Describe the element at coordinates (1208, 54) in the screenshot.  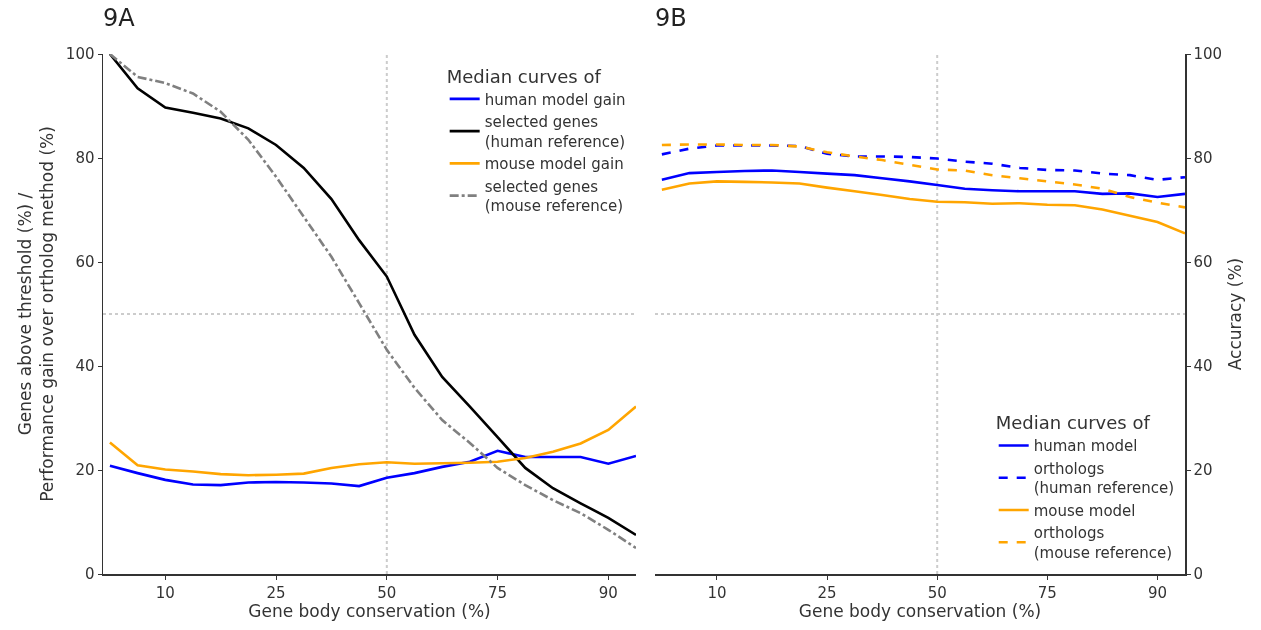
I see `y2-tick-label: 100` at that location.